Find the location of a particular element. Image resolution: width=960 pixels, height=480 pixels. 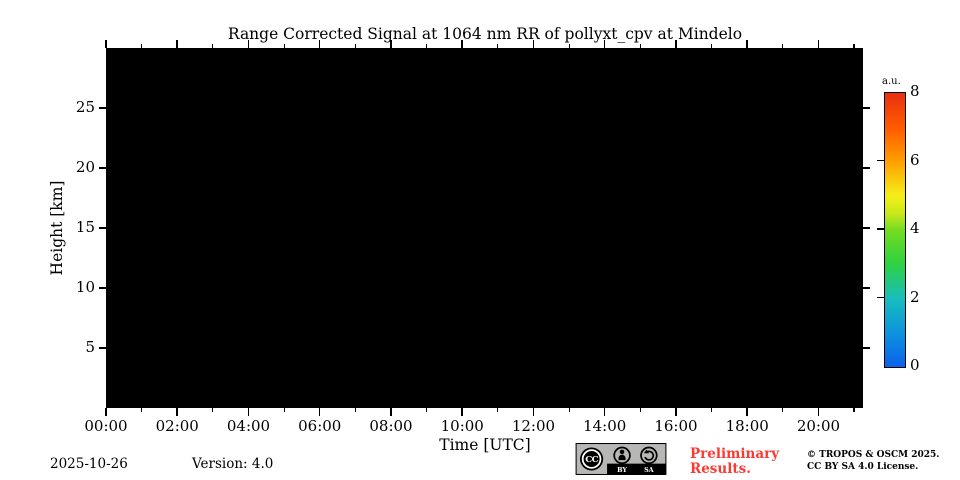

colorbar-unit-label: a.u. is located at coordinates (891, 81).